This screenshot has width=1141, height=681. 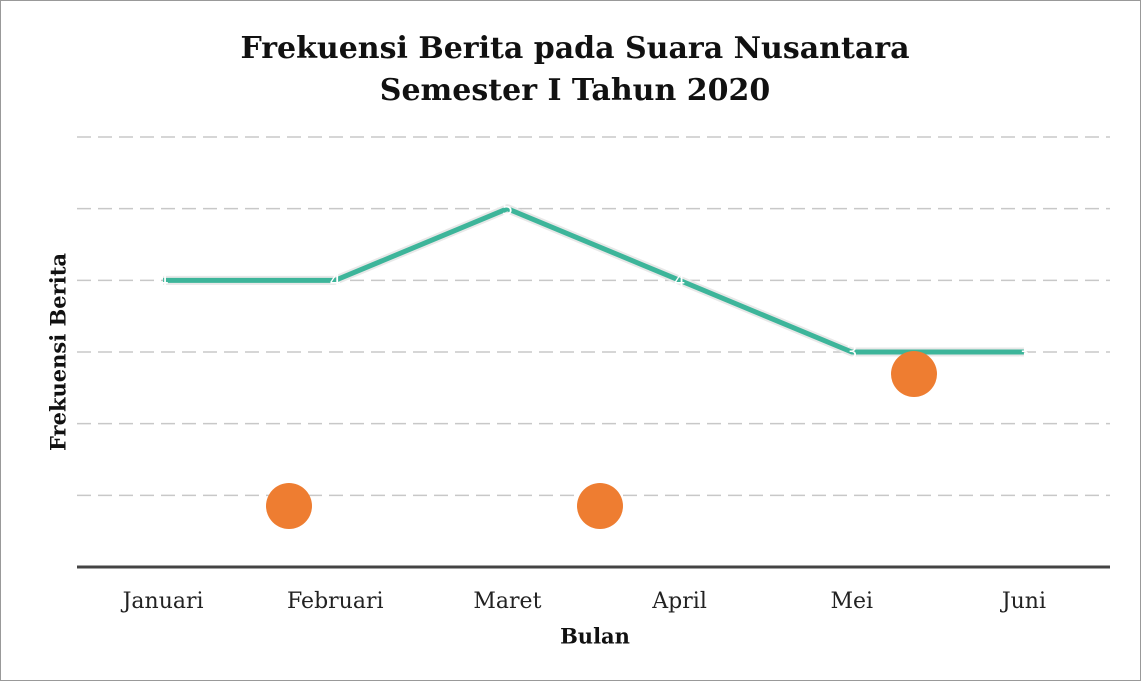 What do you see at coordinates (58, 352) in the screenshot?
I see `y-axis-label: Frekuensi Berita` at bounding box center [58, 352].